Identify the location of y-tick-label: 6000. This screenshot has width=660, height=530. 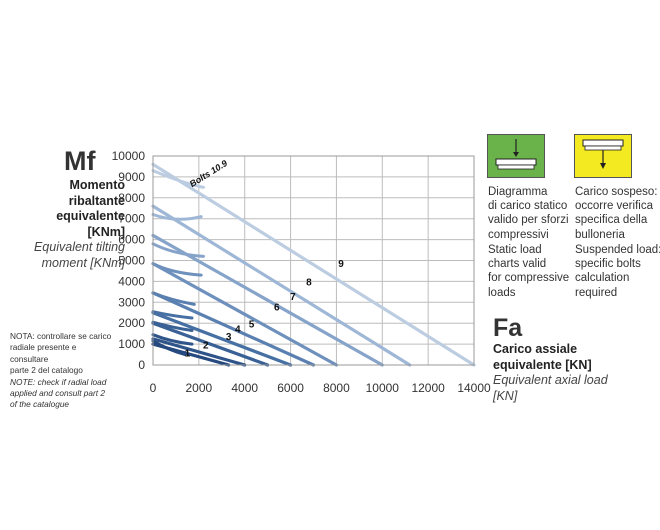
(131, 240).